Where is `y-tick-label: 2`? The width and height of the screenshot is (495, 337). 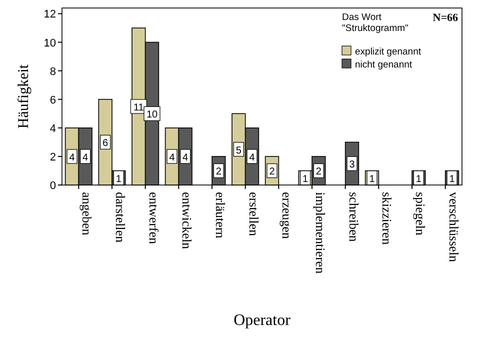 y-tick-label: 2 is located at coordinates (53, 157).